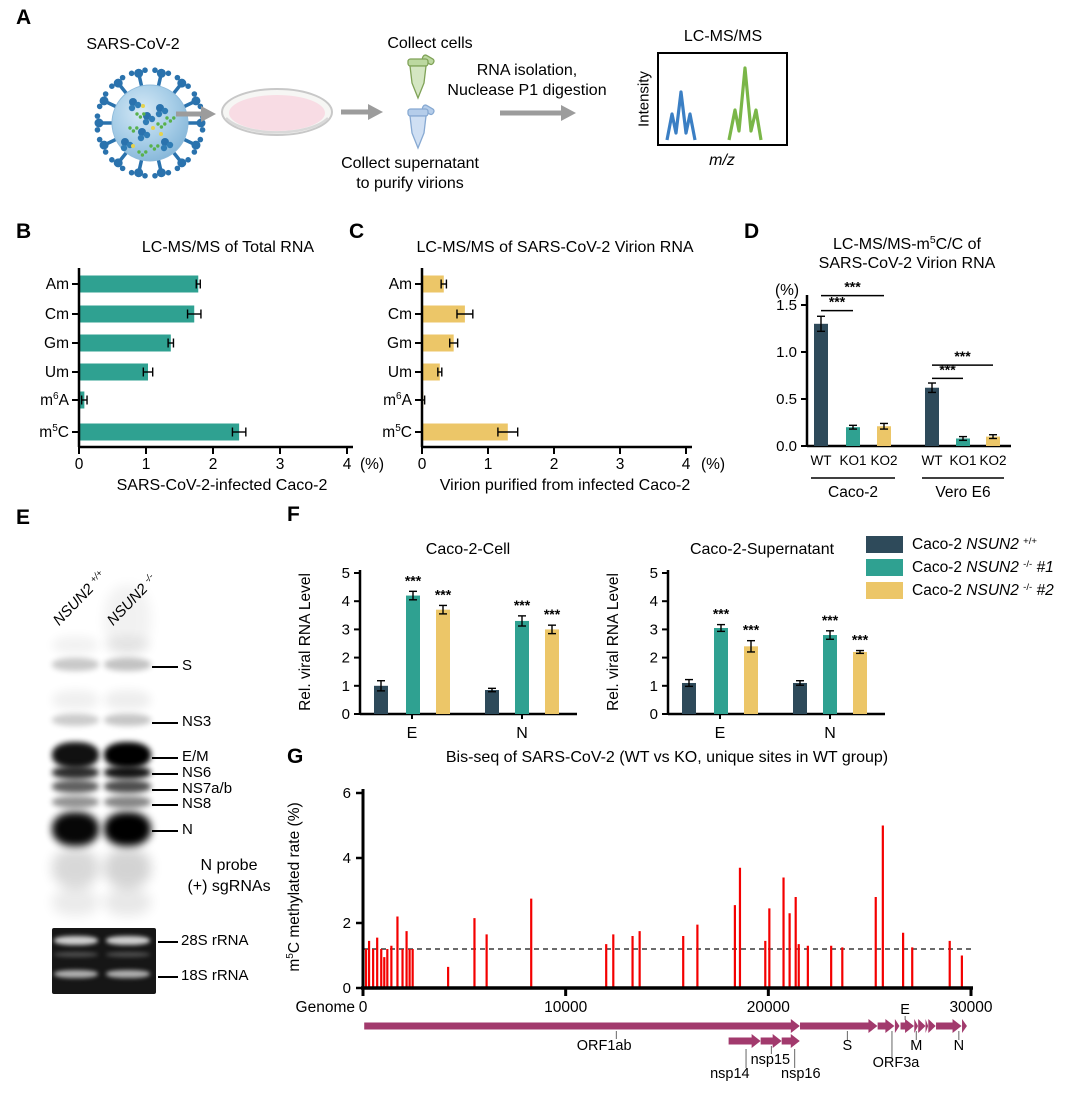 This screenshot has width=1080, height=1094. I want to click on gene-label: S, so click(848, 1046).